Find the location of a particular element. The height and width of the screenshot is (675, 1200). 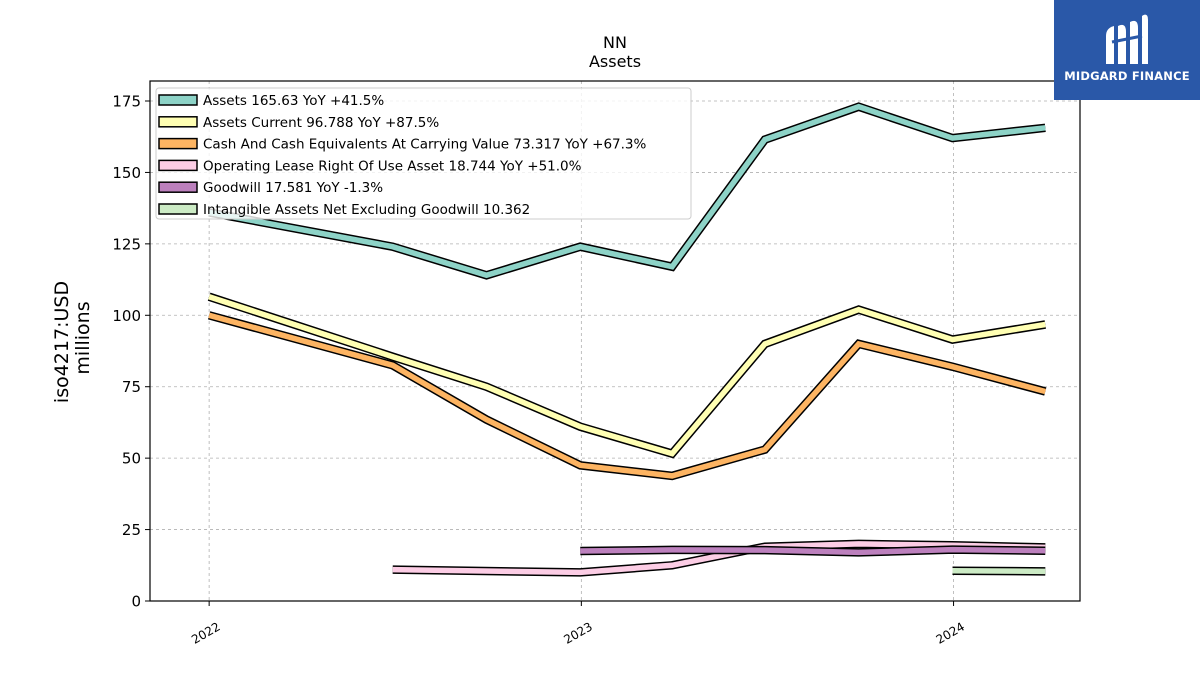

y-tick-label: 25 is located at coordinates (131, 530).